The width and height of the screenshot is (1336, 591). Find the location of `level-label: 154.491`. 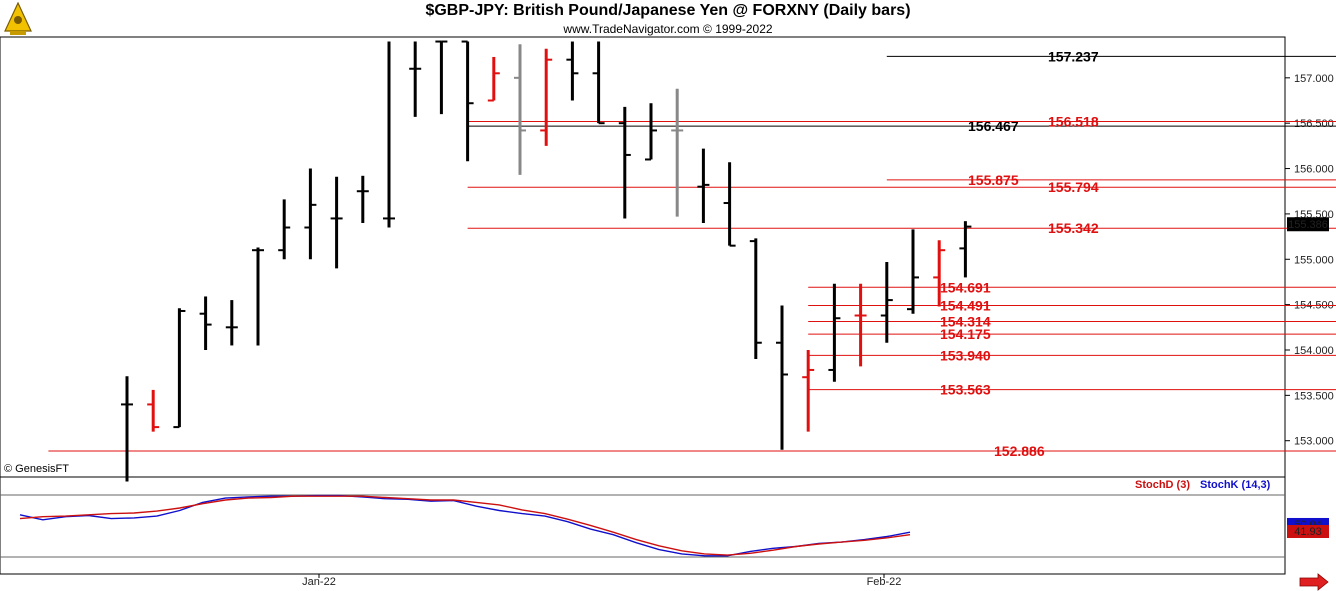

level-label: 154.491 is located at coordinates (965, 305).